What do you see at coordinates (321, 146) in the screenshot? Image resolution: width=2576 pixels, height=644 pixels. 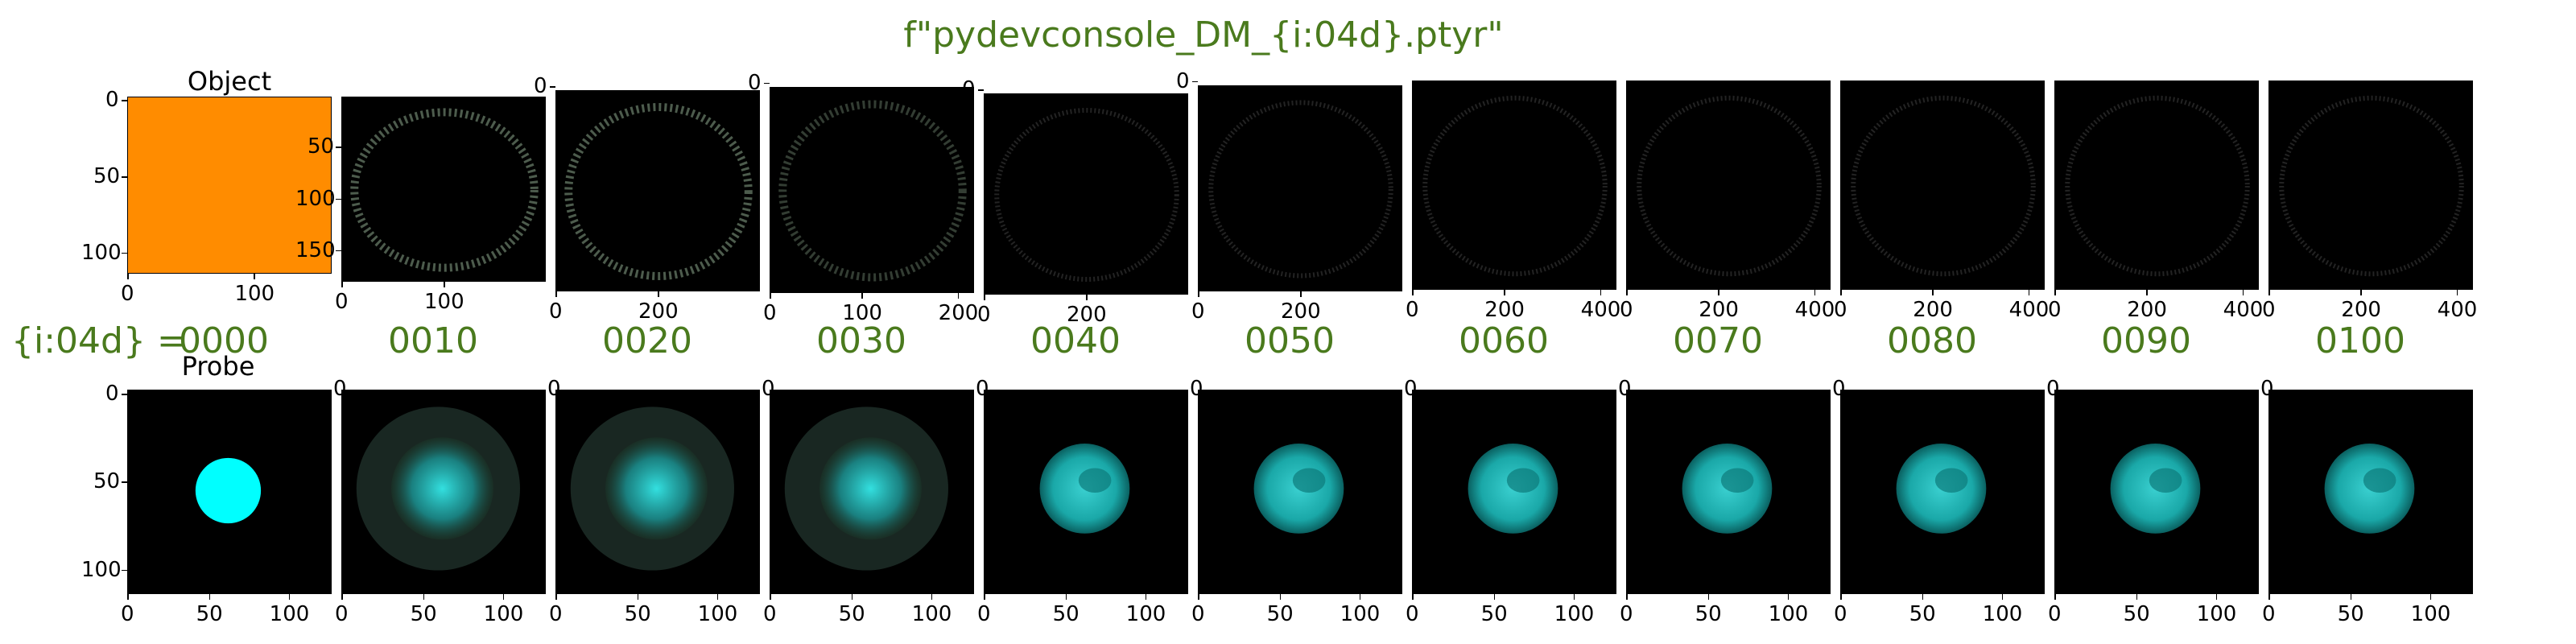 I see `object-y-tick-label: 50` at bounding box center [321, 146].